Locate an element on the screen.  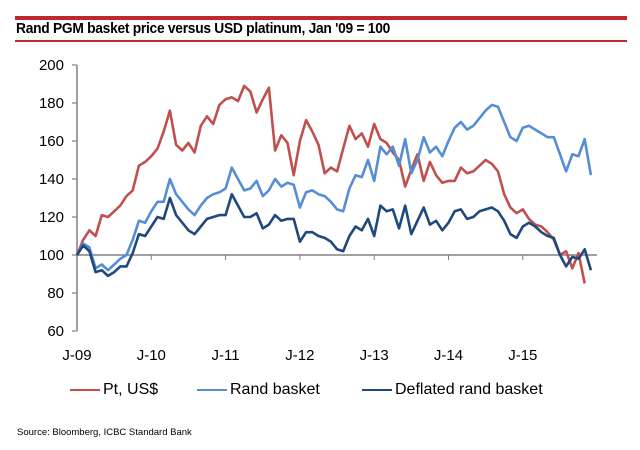
x-tick-label: J-10 is located at coordinates (151, 355).